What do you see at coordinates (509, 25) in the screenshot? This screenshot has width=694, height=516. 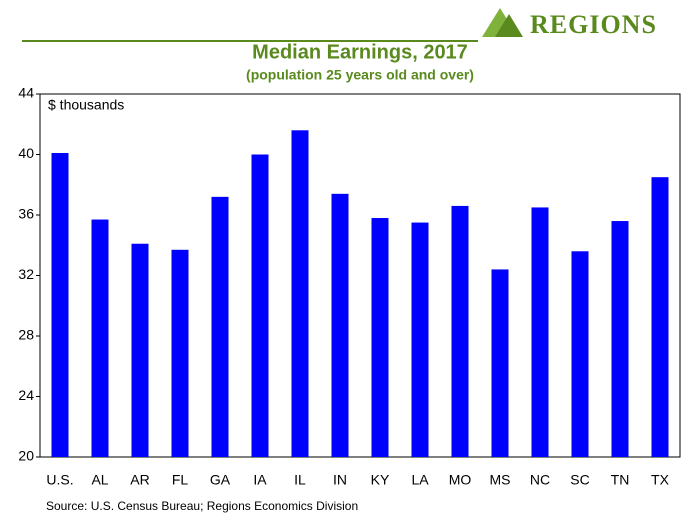 I see `logo-icon` at bounding box center [509, 25].